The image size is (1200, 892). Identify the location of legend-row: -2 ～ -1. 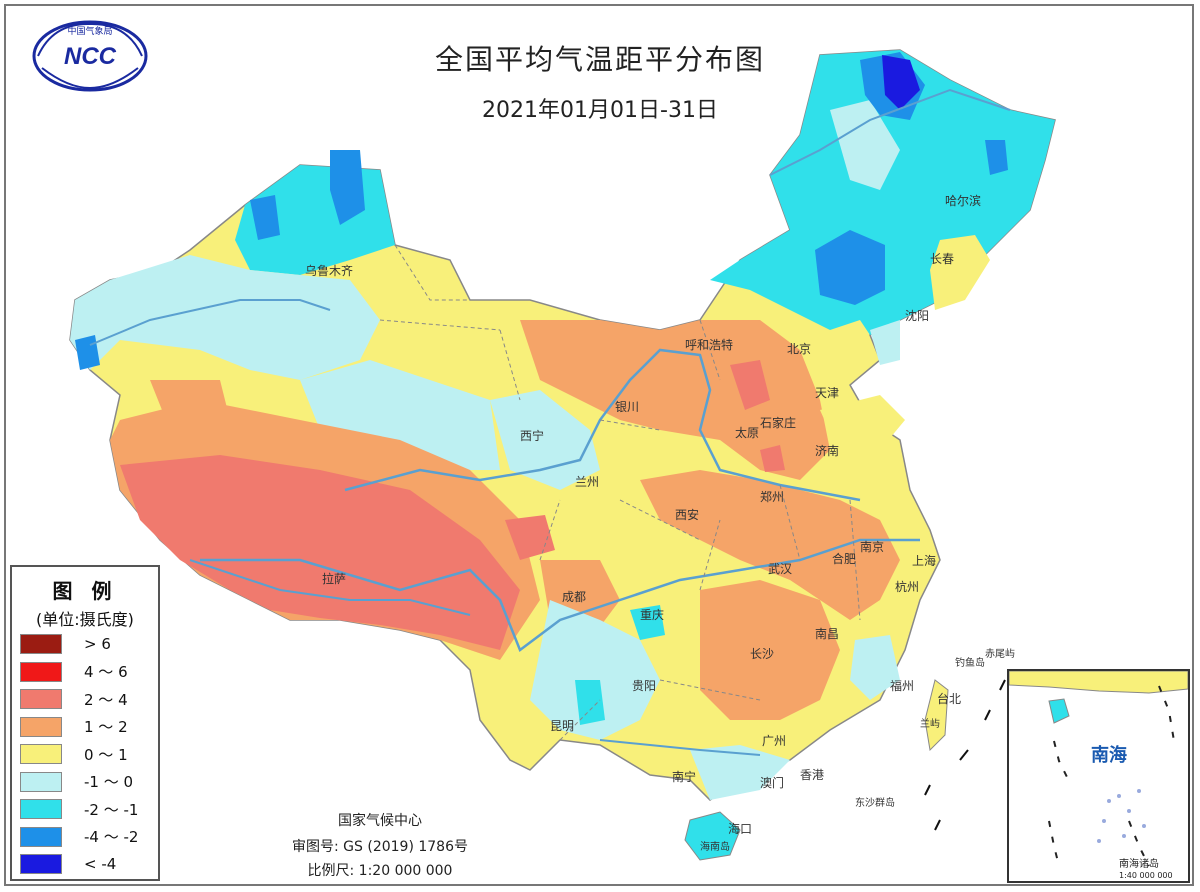
(79, 809).